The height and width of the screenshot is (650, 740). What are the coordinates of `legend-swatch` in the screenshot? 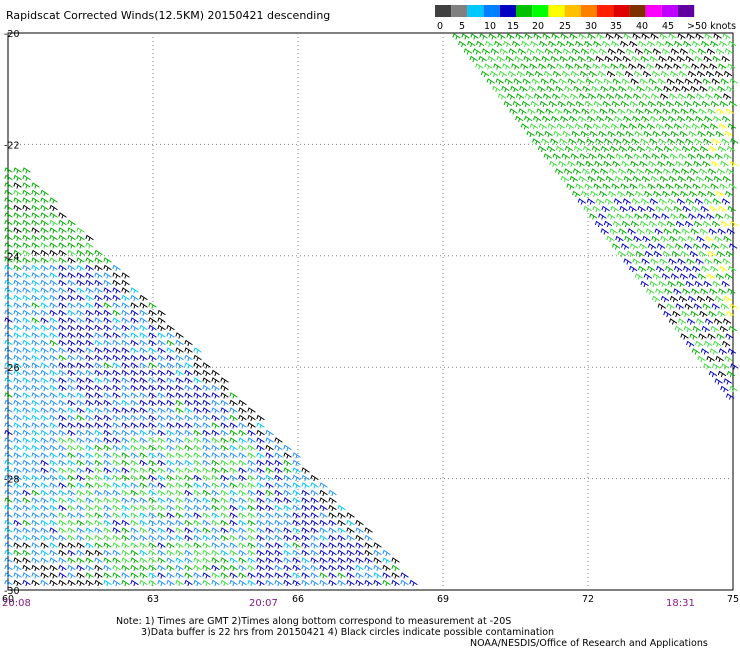 It's located at (621, 11).